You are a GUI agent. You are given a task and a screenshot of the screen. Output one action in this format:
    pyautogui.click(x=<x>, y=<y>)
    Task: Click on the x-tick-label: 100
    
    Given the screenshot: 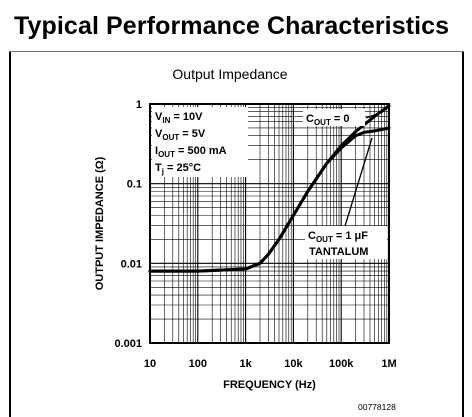 What is the action you would take?
    pyautogui.click(x=198, y=364)
    